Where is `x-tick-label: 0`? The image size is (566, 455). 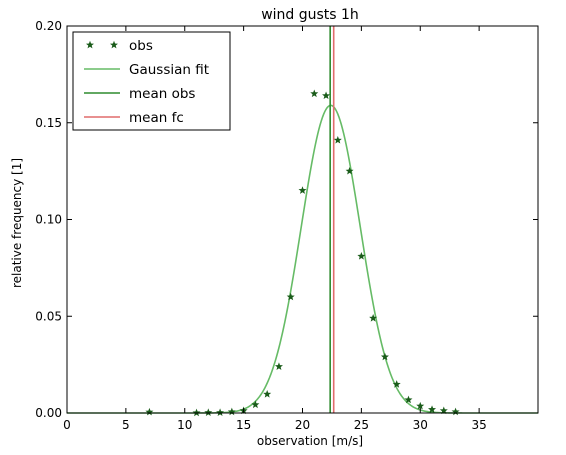
x-tick-label: 0 is located at coordinates (67, 425).